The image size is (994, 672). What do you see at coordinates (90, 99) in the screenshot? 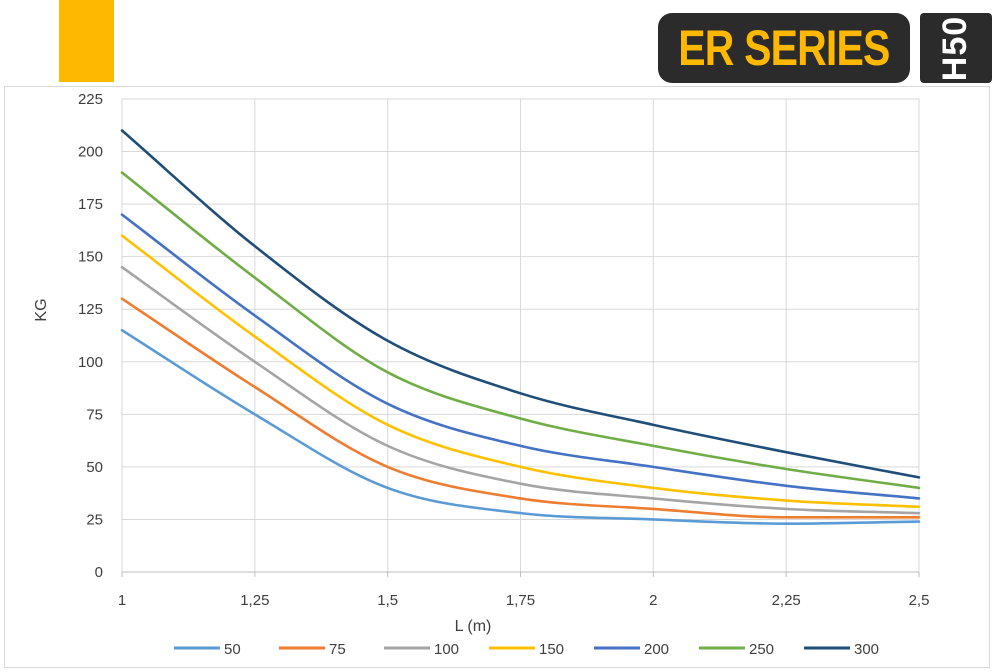
I see `y-tick-label: 225` at bounding box center [90, 99].